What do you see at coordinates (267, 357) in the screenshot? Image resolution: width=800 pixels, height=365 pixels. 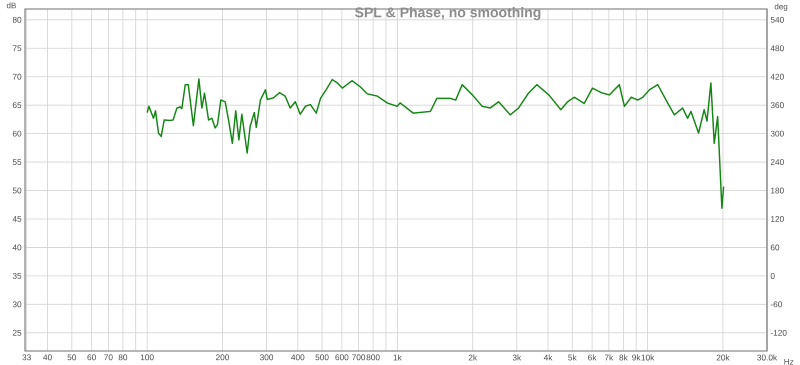 I see `x-tick-label: 300` at bounding box center [267, 357].